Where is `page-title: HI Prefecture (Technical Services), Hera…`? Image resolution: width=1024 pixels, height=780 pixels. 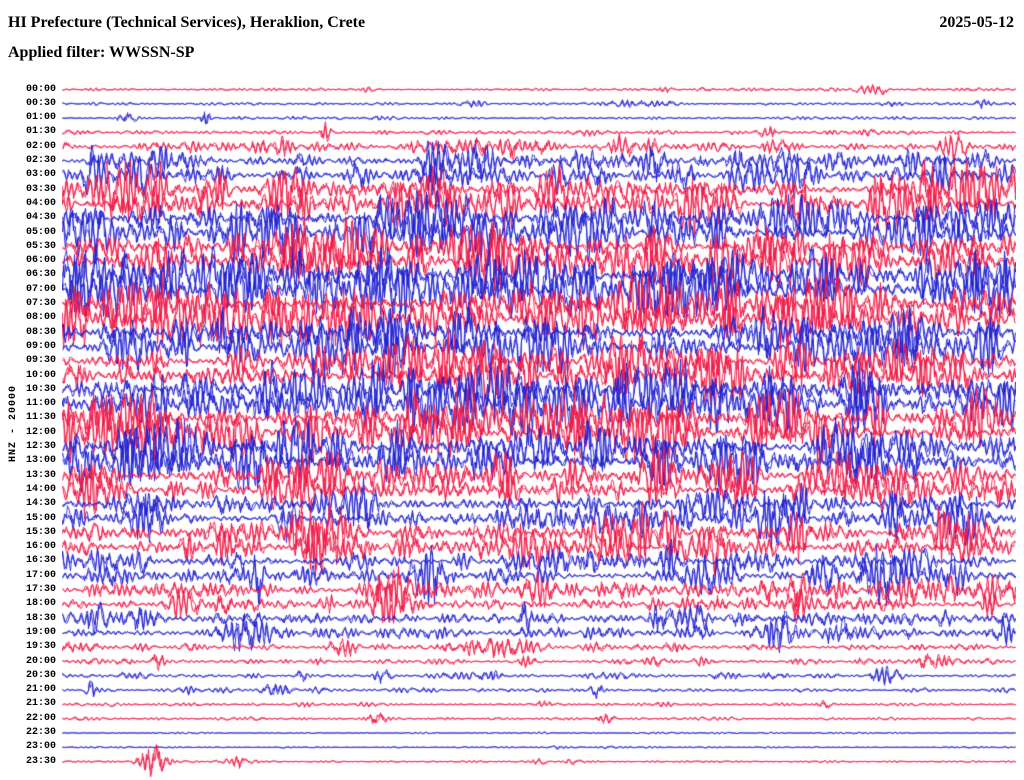
page-title: HI Prefecture (Technical Services), Hera… is located at coordinates (187, 22).